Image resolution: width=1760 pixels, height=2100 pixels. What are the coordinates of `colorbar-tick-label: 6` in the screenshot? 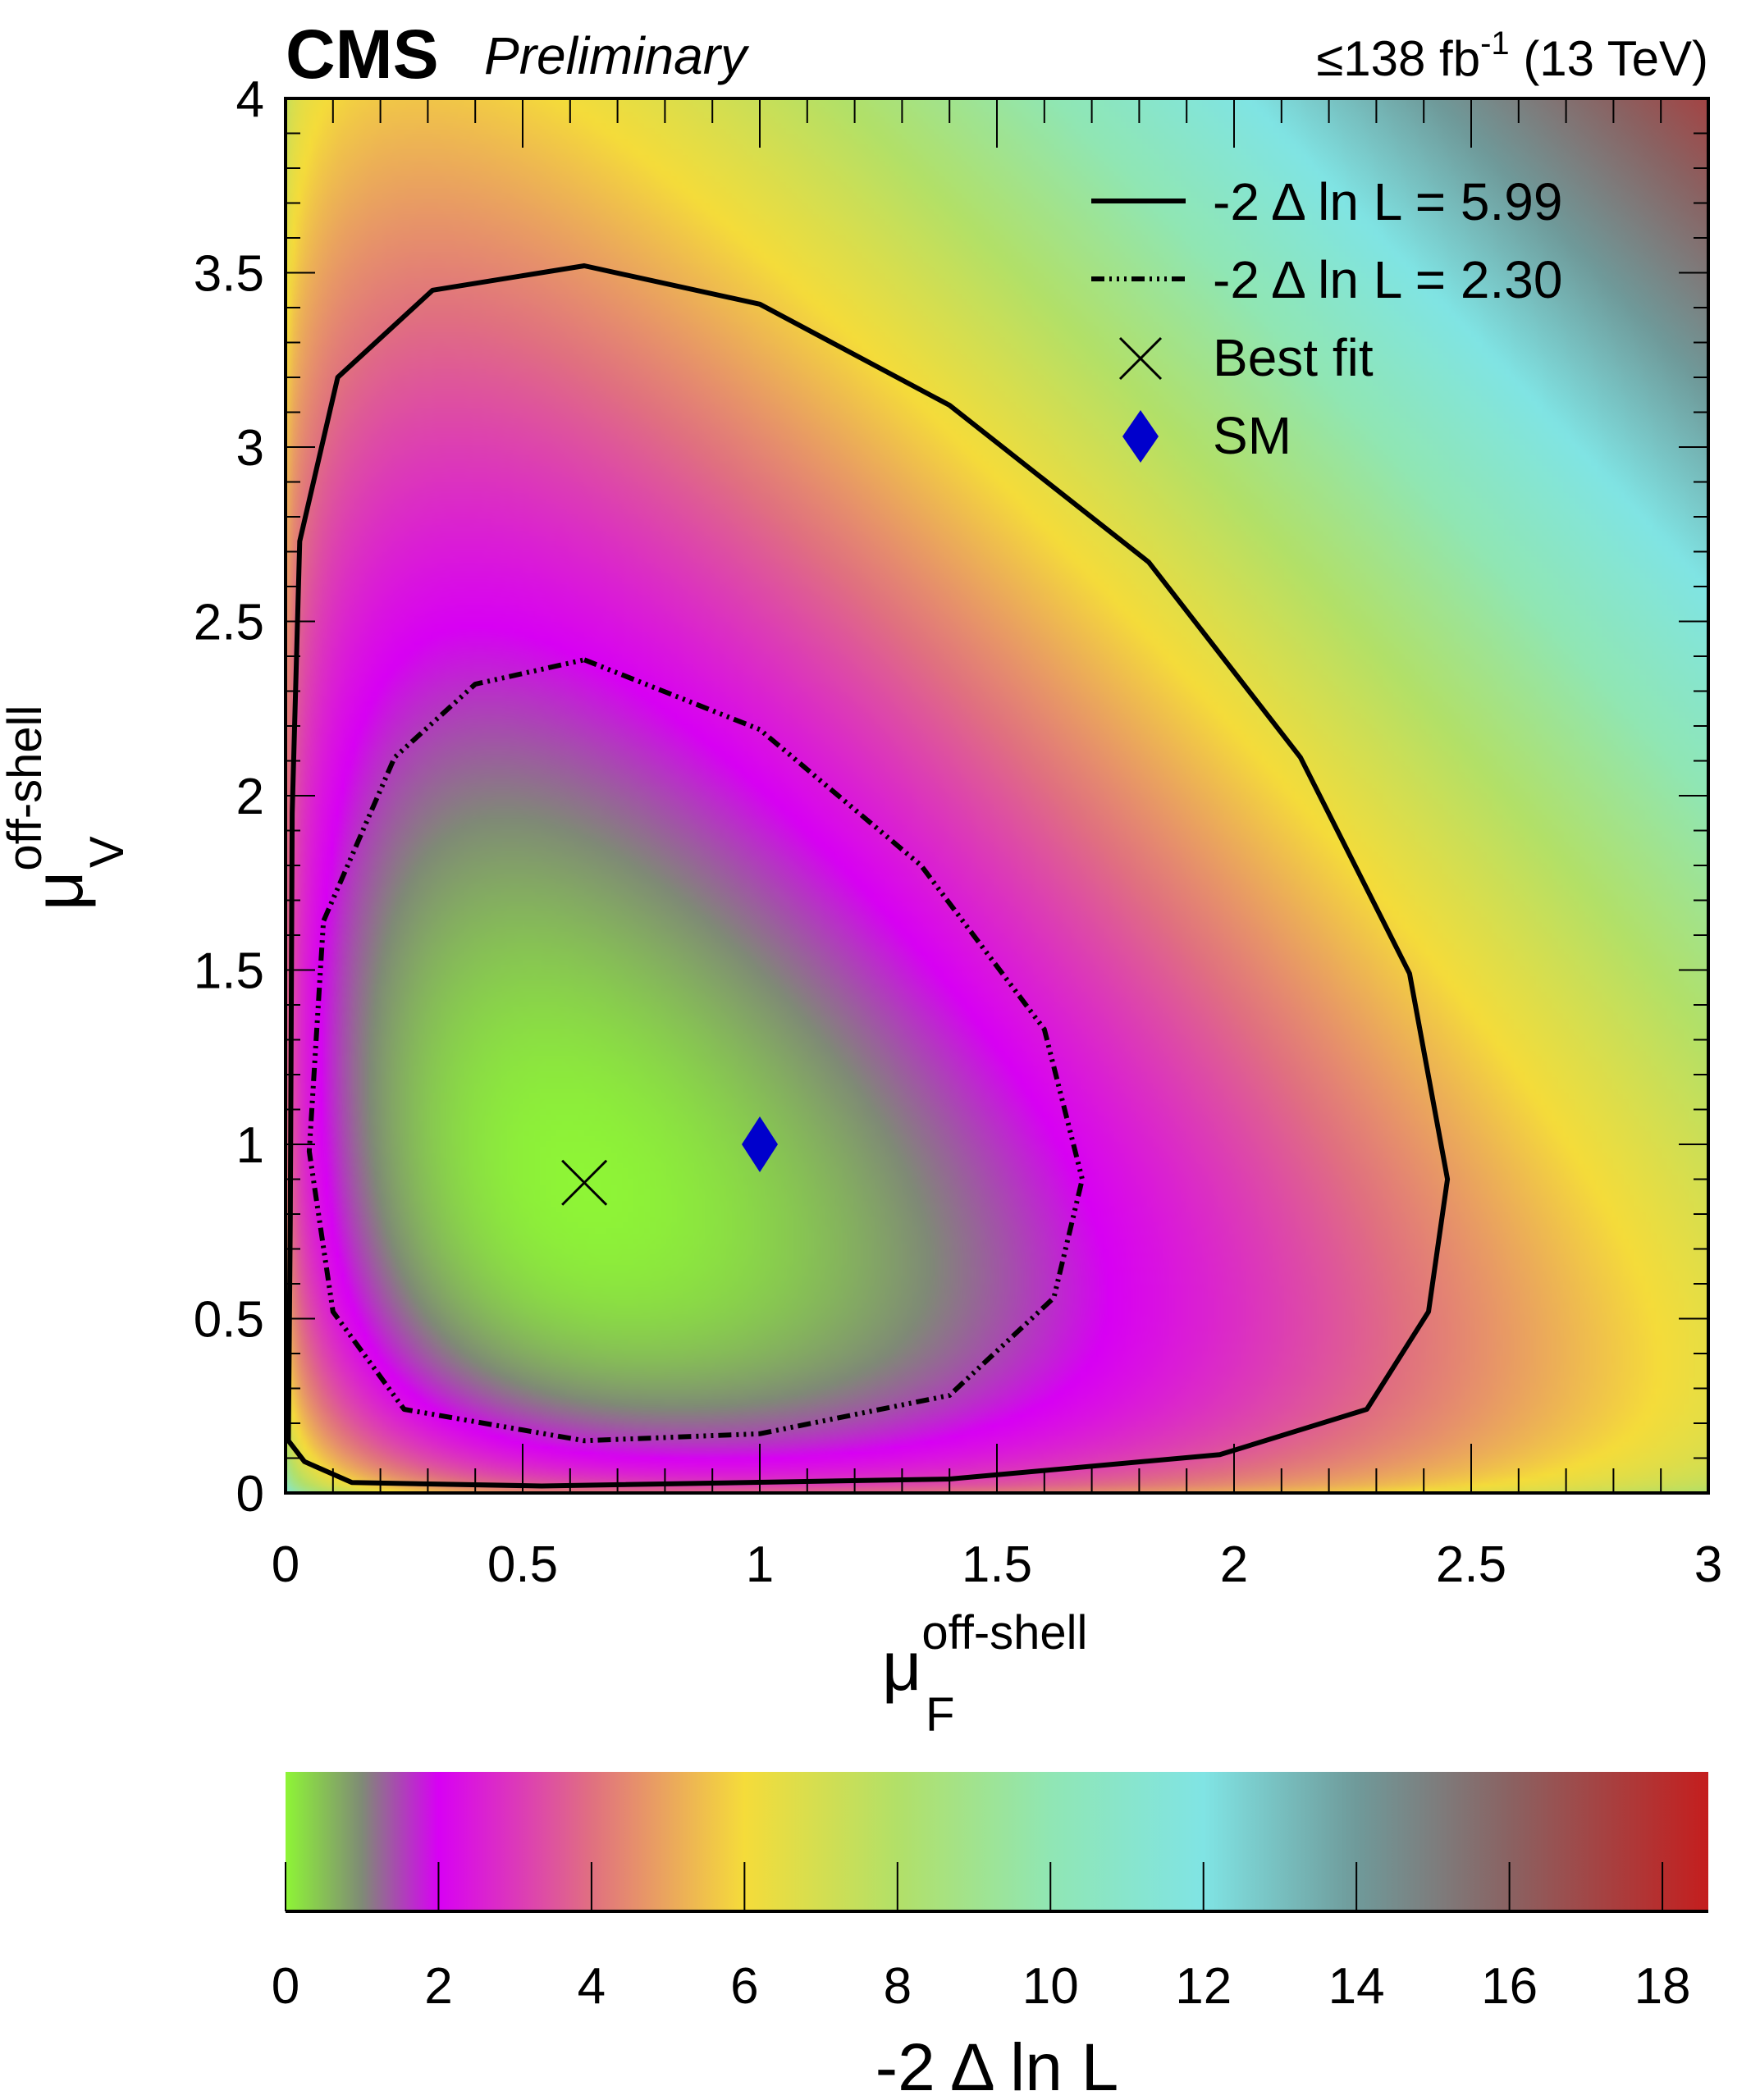 It's located at (744, 1987).